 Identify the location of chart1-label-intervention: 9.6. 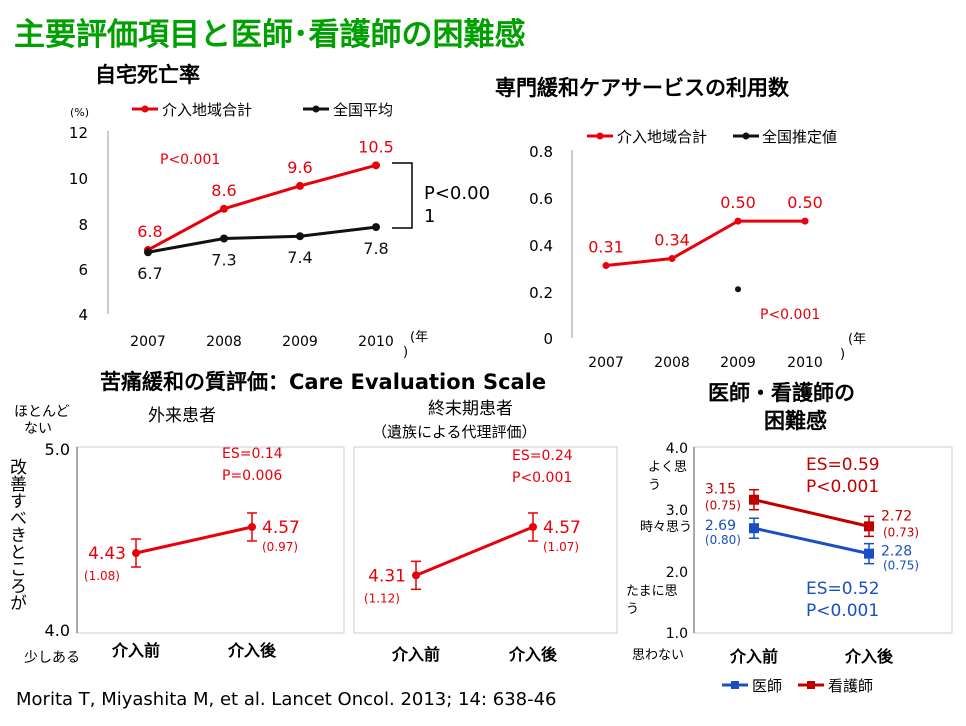
(299, 167).